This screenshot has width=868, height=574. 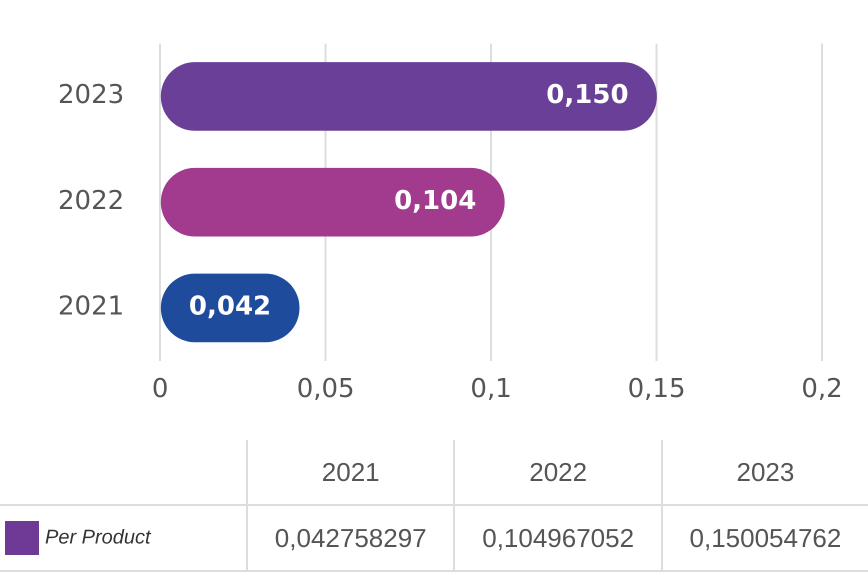 I want to click on x-tick-label: 0,2, so click(x=822, y=389).